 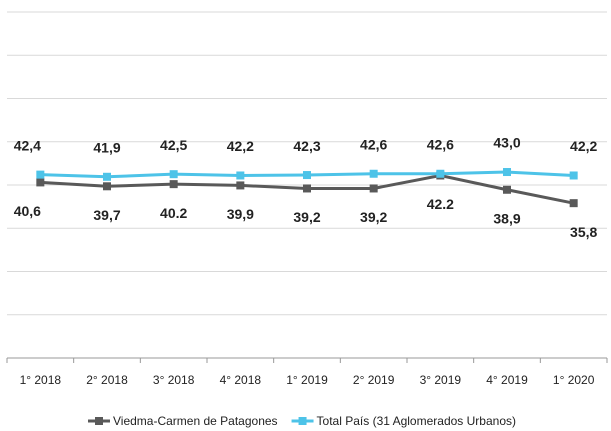 What do you see at coordinates (506, 218) in the screenshot?
I see `data-label: 38,9` at bounding box center [506, 218].